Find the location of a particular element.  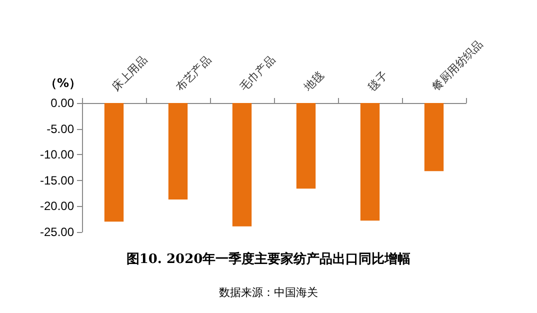

x-tick-label: 布艺产品 is located at coordinates (193, 73).